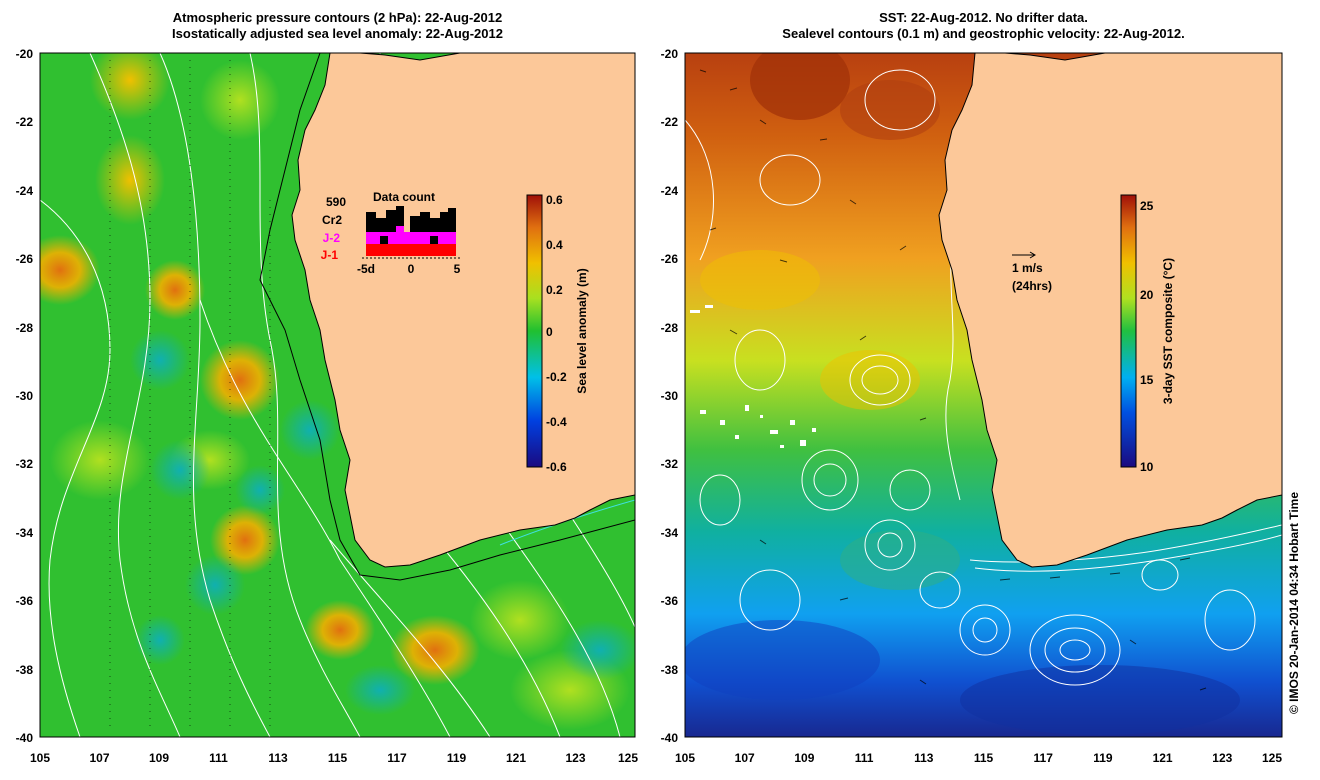 This screenshot has height=780, width=1320. Describe the element at coordinates (1027, 268) in the screenshot. I see `velocity-scale-label: 1 m/s` at that location.